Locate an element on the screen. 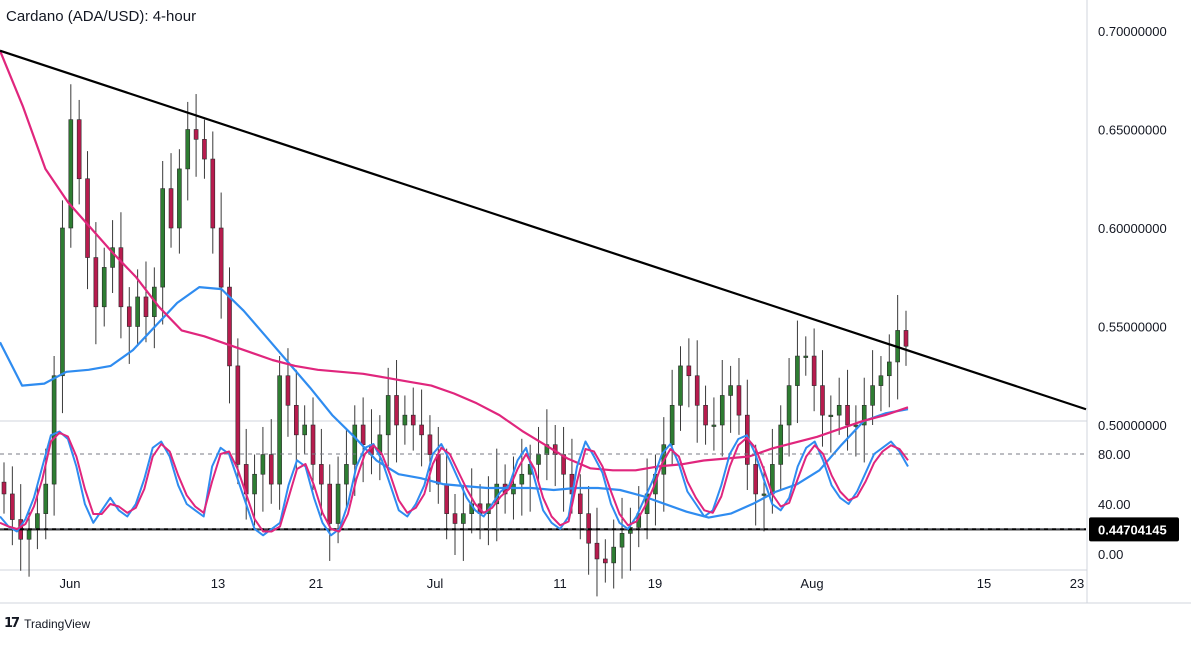 The width and height of the screenshot is (1191, 648). chart-title: Cardano (ADA/USD): 4-hour is located at coordinates (101, 16).